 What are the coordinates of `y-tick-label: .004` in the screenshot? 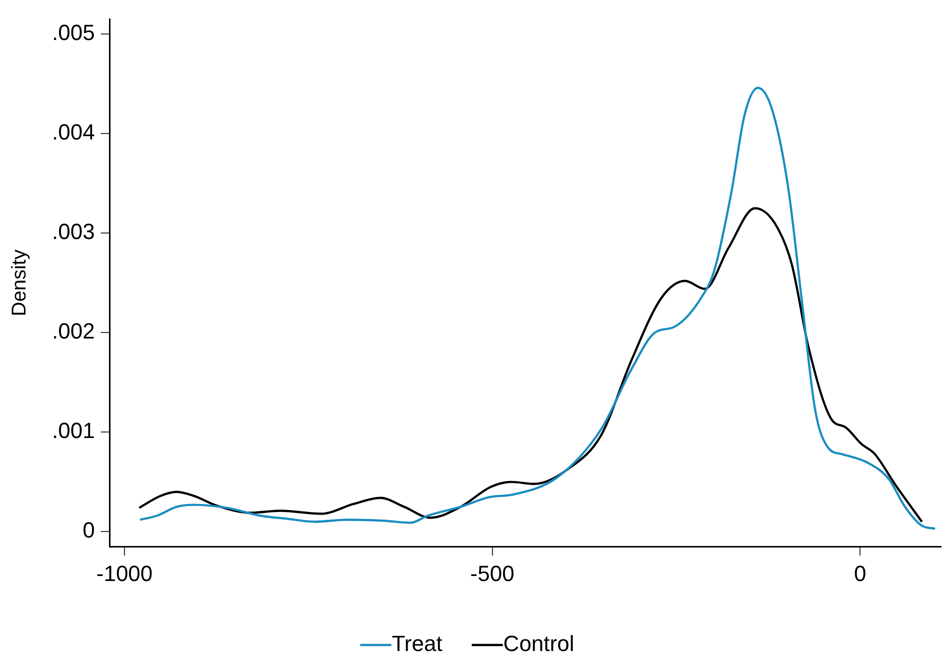 It's located at (73, 132).